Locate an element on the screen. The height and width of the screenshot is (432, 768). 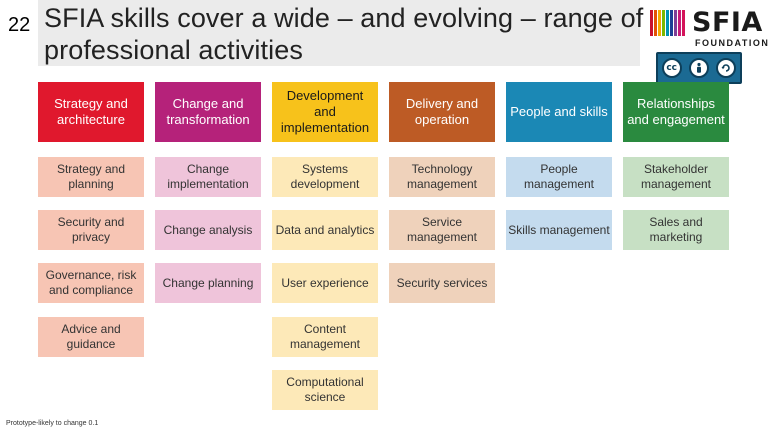
skill-item: Security and privacy is located at coordinates (91, 230).